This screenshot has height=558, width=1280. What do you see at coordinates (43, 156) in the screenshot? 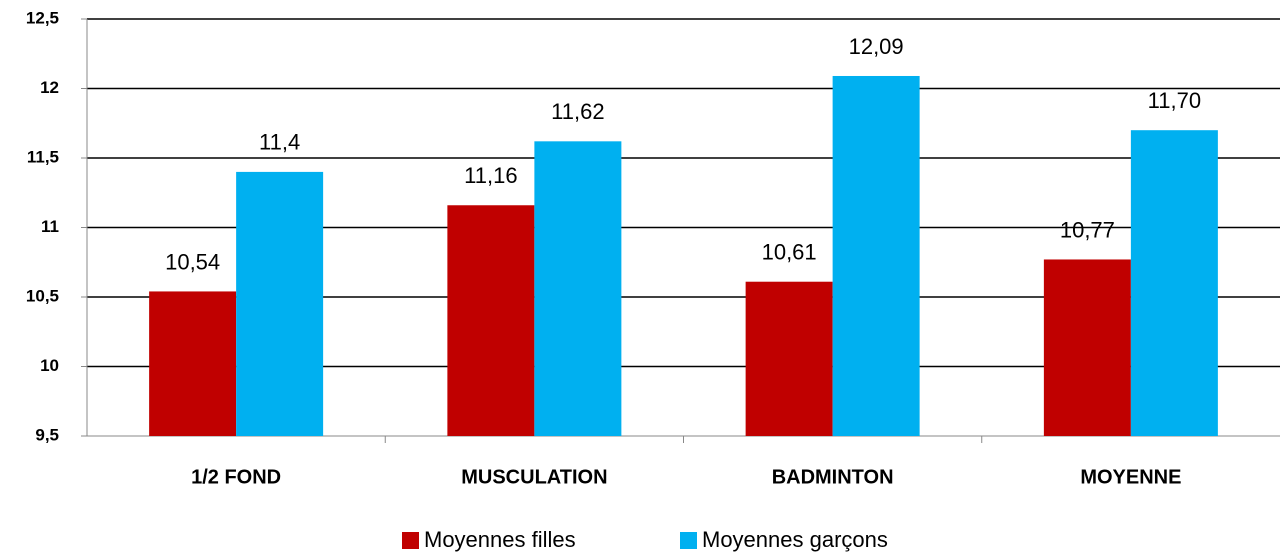
I see `y-tick-label: 11,5` at bounding box center [43, 156].